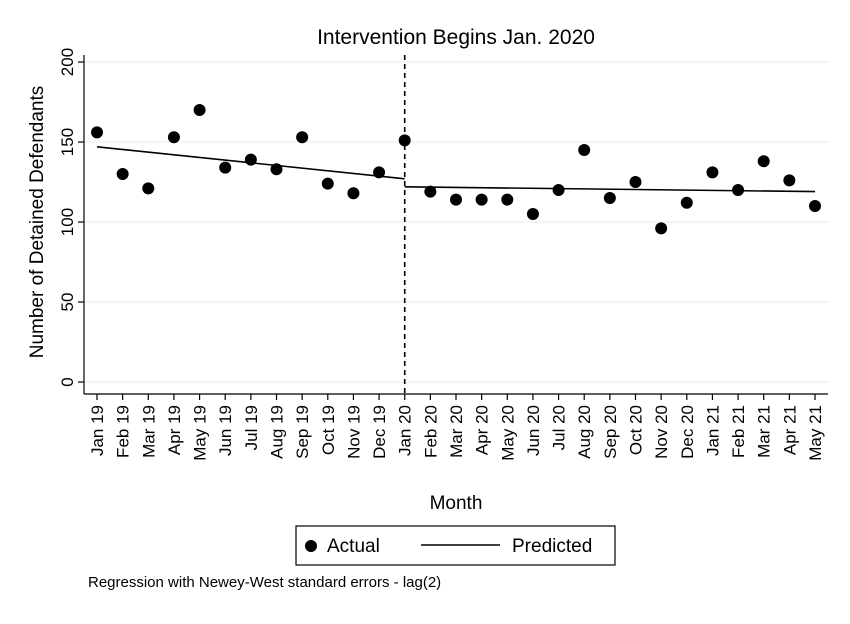 The height and width of the screenshot is (624, 850). I want to click on x-tick-label: Jan 20, so click(405, 430).